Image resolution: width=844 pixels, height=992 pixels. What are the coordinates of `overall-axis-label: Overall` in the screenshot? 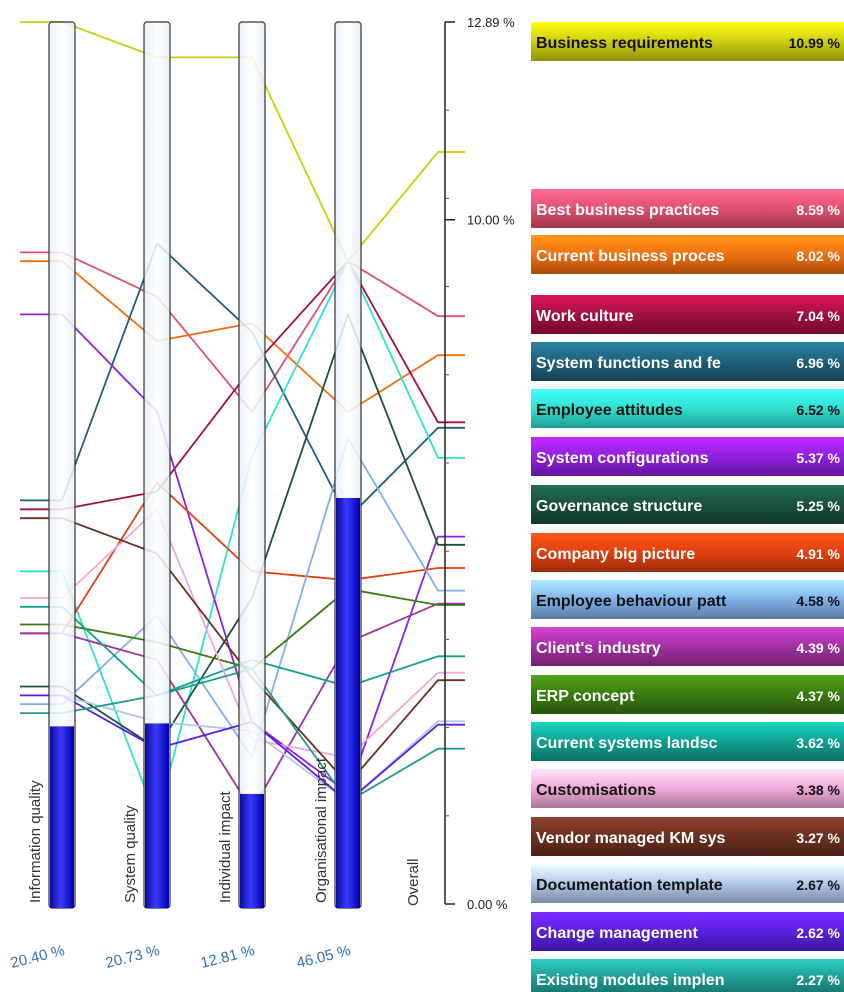 It's located at (413, 882).